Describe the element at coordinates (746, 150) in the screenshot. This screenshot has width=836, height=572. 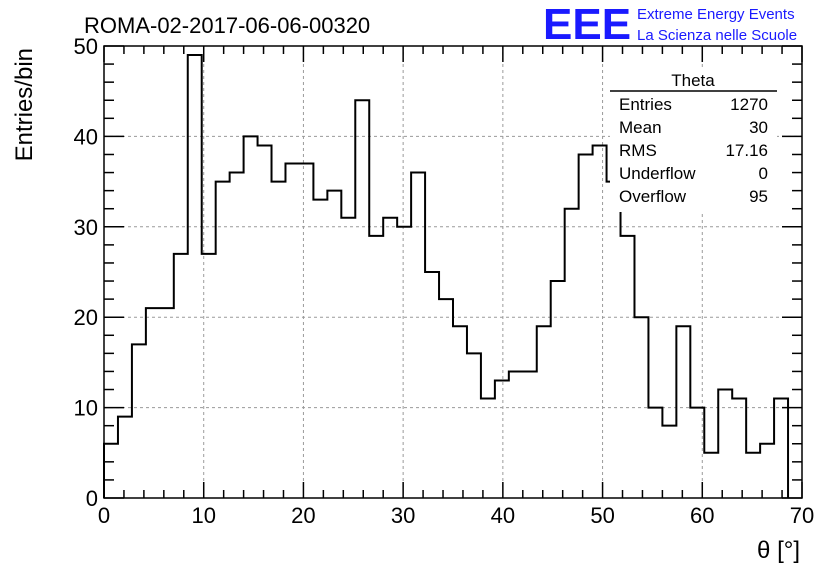
I see `stats-row-value: 17.16` at that location.